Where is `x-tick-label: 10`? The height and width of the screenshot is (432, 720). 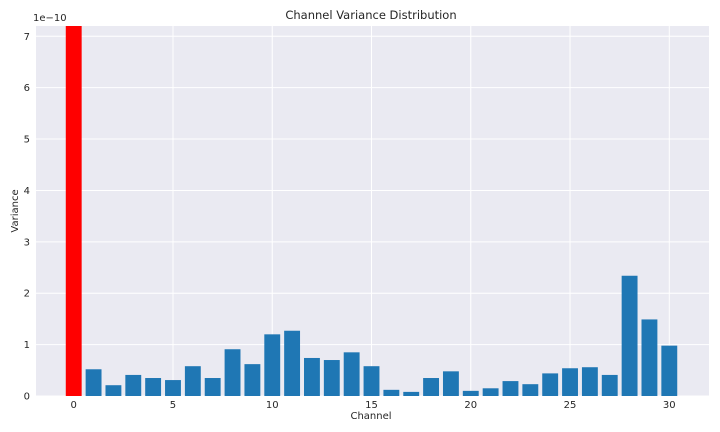
x-tick-label: 10 is located at coordinates (272, 405).